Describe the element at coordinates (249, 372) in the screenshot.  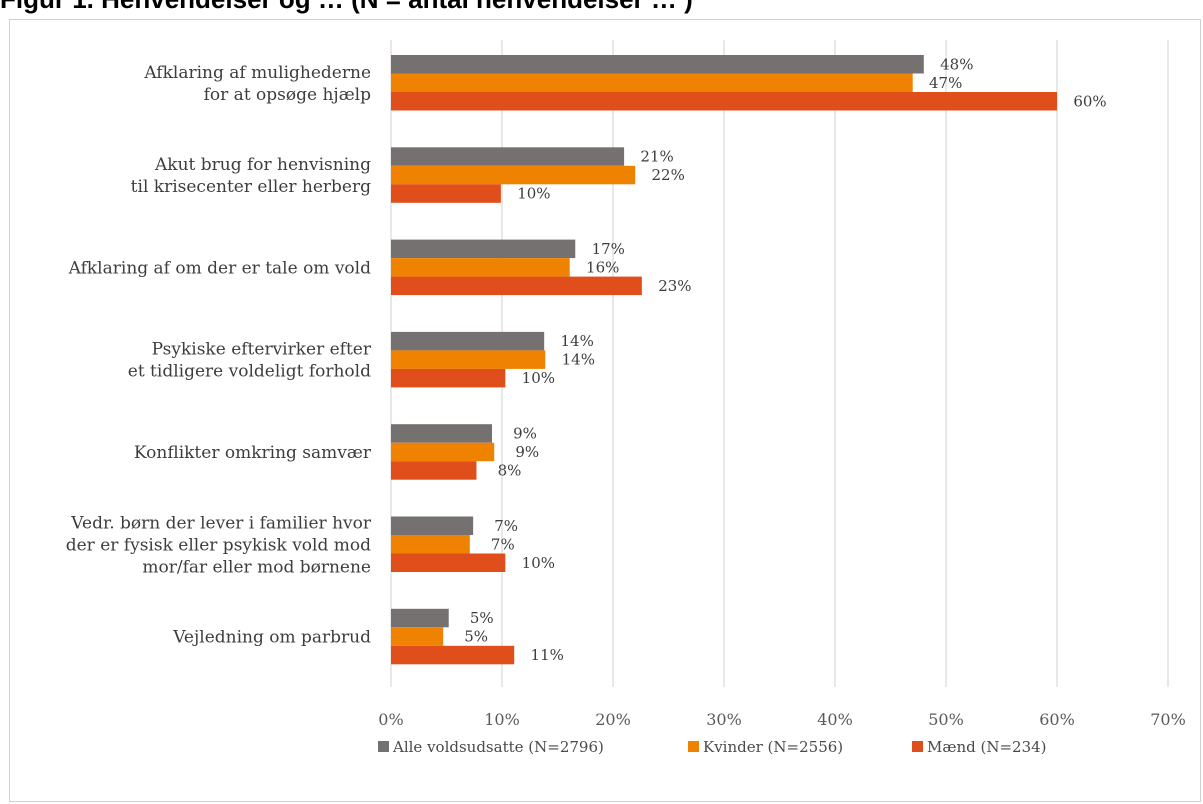
I see `category-label: et tidligere voldeligt forhold` at that location.